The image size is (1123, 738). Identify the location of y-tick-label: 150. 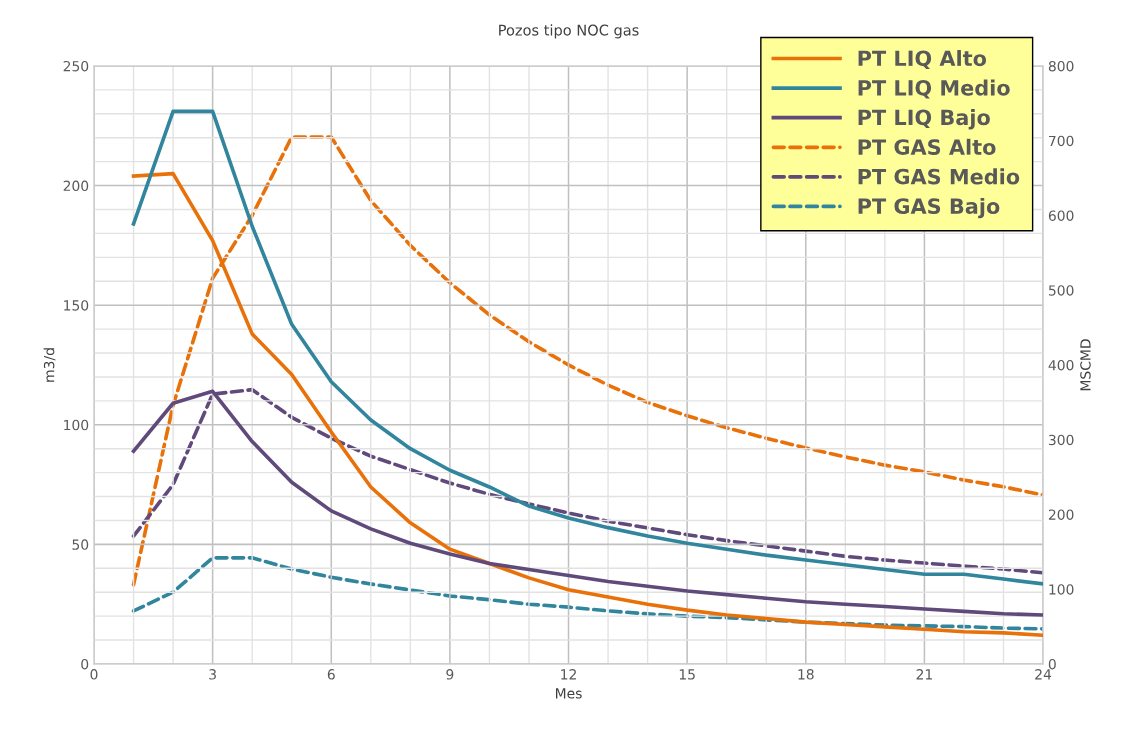
(76, 305).